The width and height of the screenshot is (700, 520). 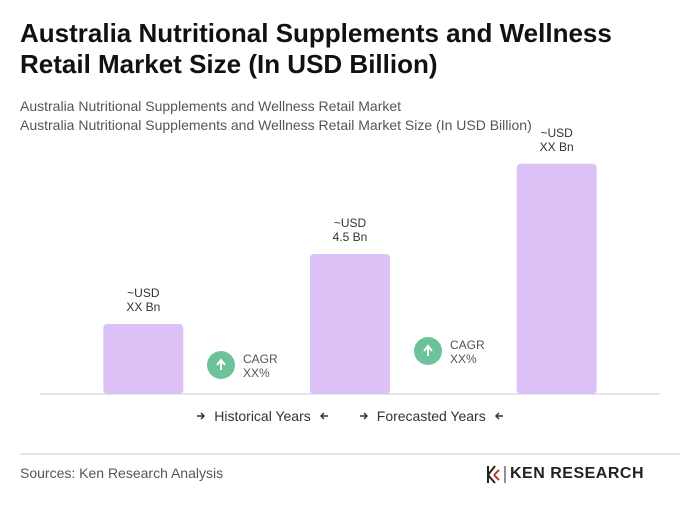 I want to click on legend-label: Forecasted Years, so click(x=431, y=416).